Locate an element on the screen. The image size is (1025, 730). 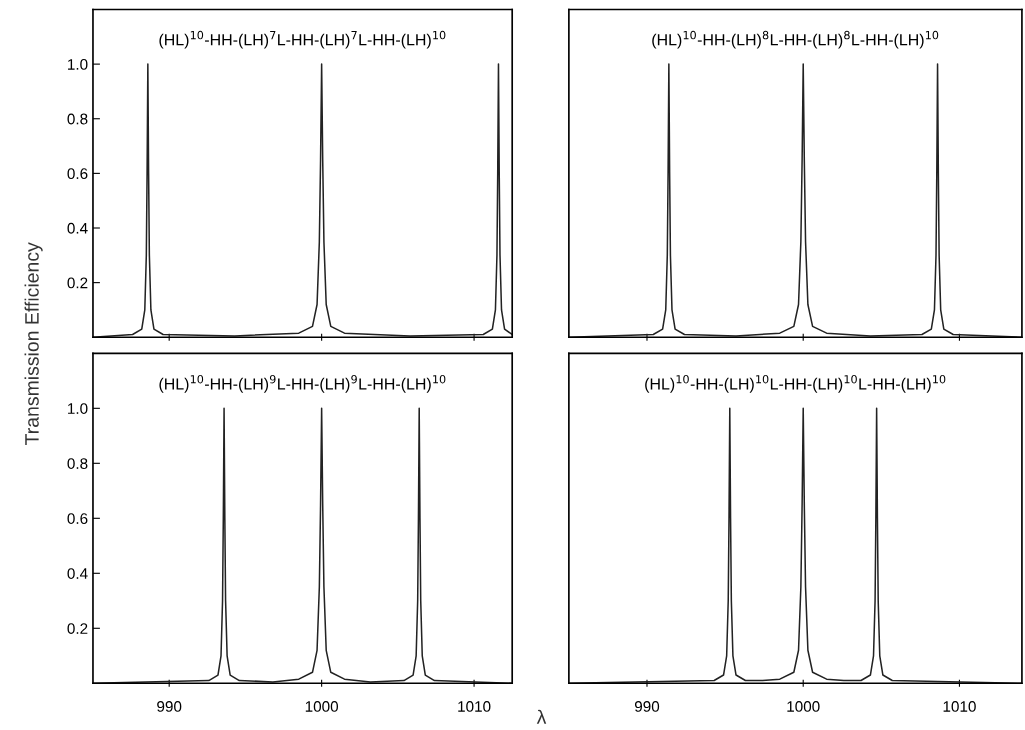
text: (HL)$^{10}$-HH-(LH)$^{7}$L-HH-(LH)$^{7}$L-HH-(LH)$^{10}$ is located at coordinates (302, 39).